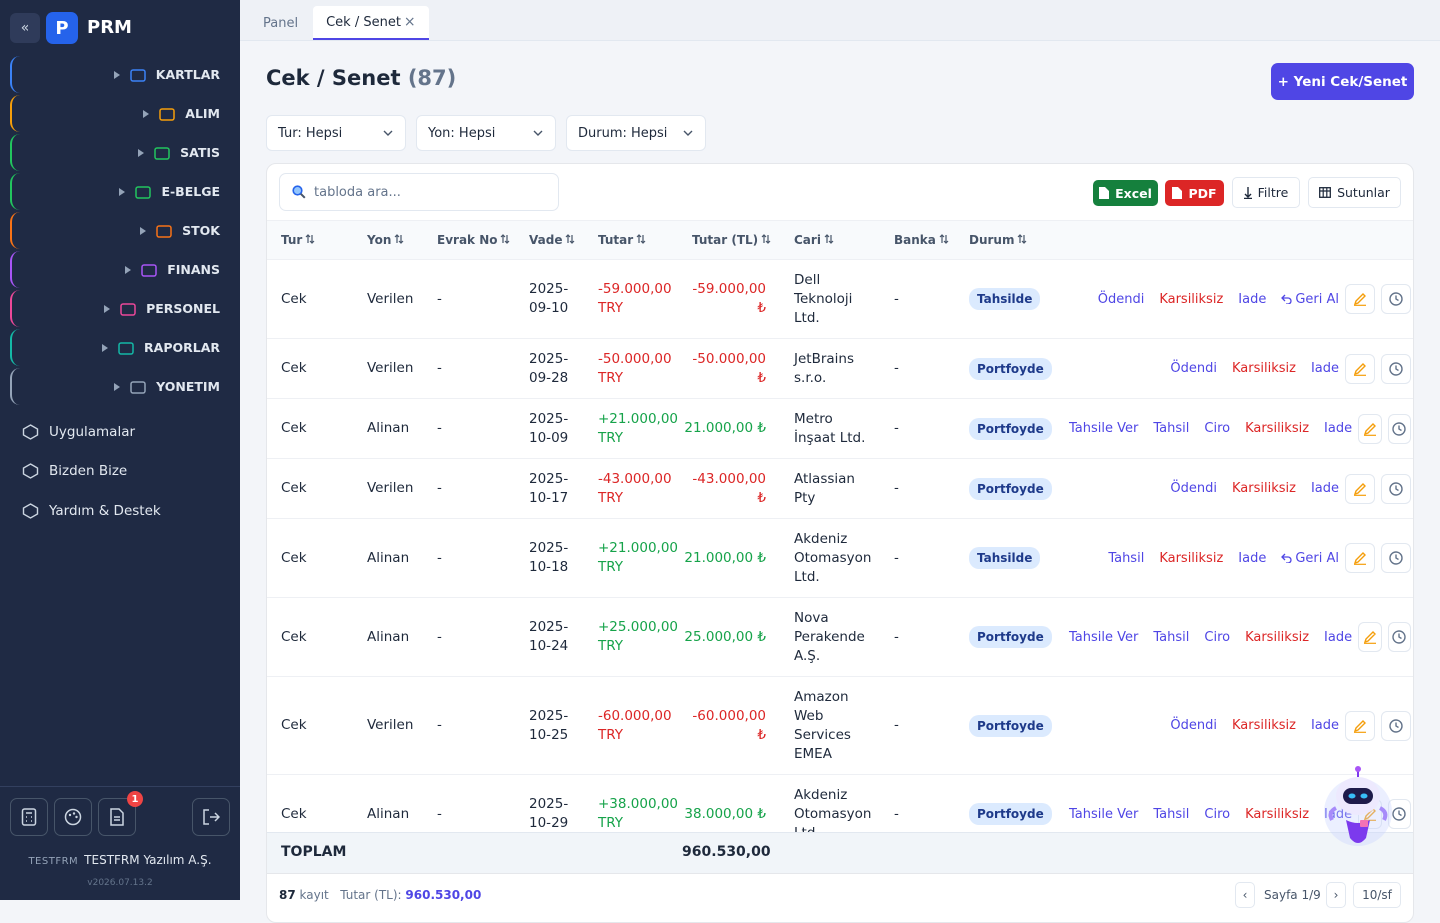  Describe the element at coordinates (125, 113) in the screenshot. I see `menu-item: ALIM` at that location.